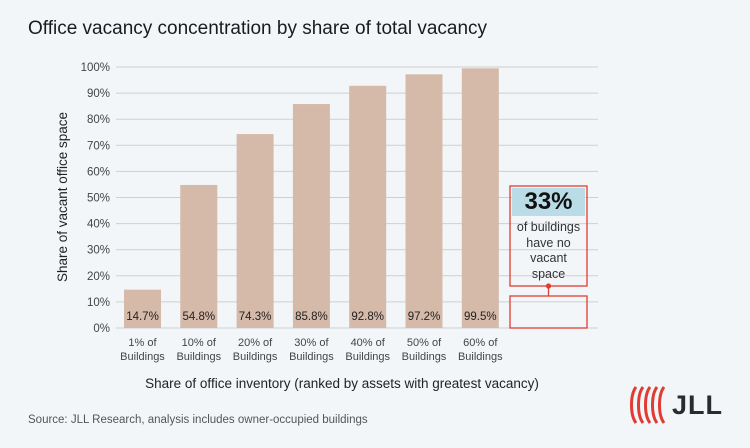  What do you see at coordinates (198, 317) in the screenshot?
I see `data-label: 54.8%` at bounding box center [198, 317].